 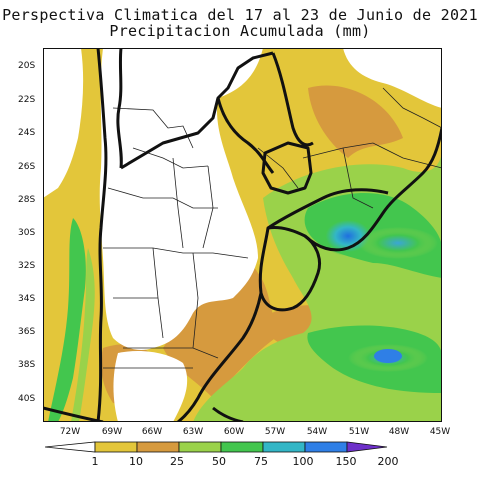 I want to click on lat-label: 20S, so click(x=27, y=66).